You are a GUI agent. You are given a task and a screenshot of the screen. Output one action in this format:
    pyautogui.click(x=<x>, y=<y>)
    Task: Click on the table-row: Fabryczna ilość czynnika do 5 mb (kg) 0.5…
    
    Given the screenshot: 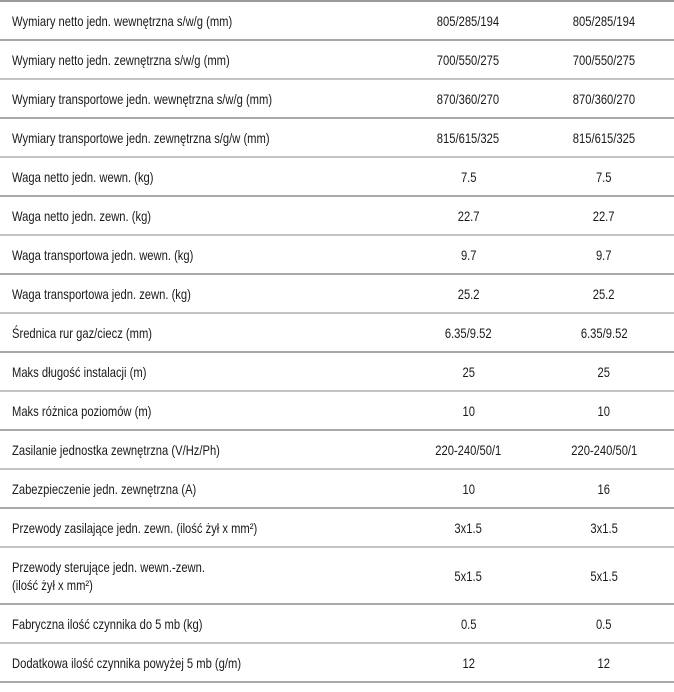 What is the action you would take?
    pyautogui.click(x=337, y=624)
    